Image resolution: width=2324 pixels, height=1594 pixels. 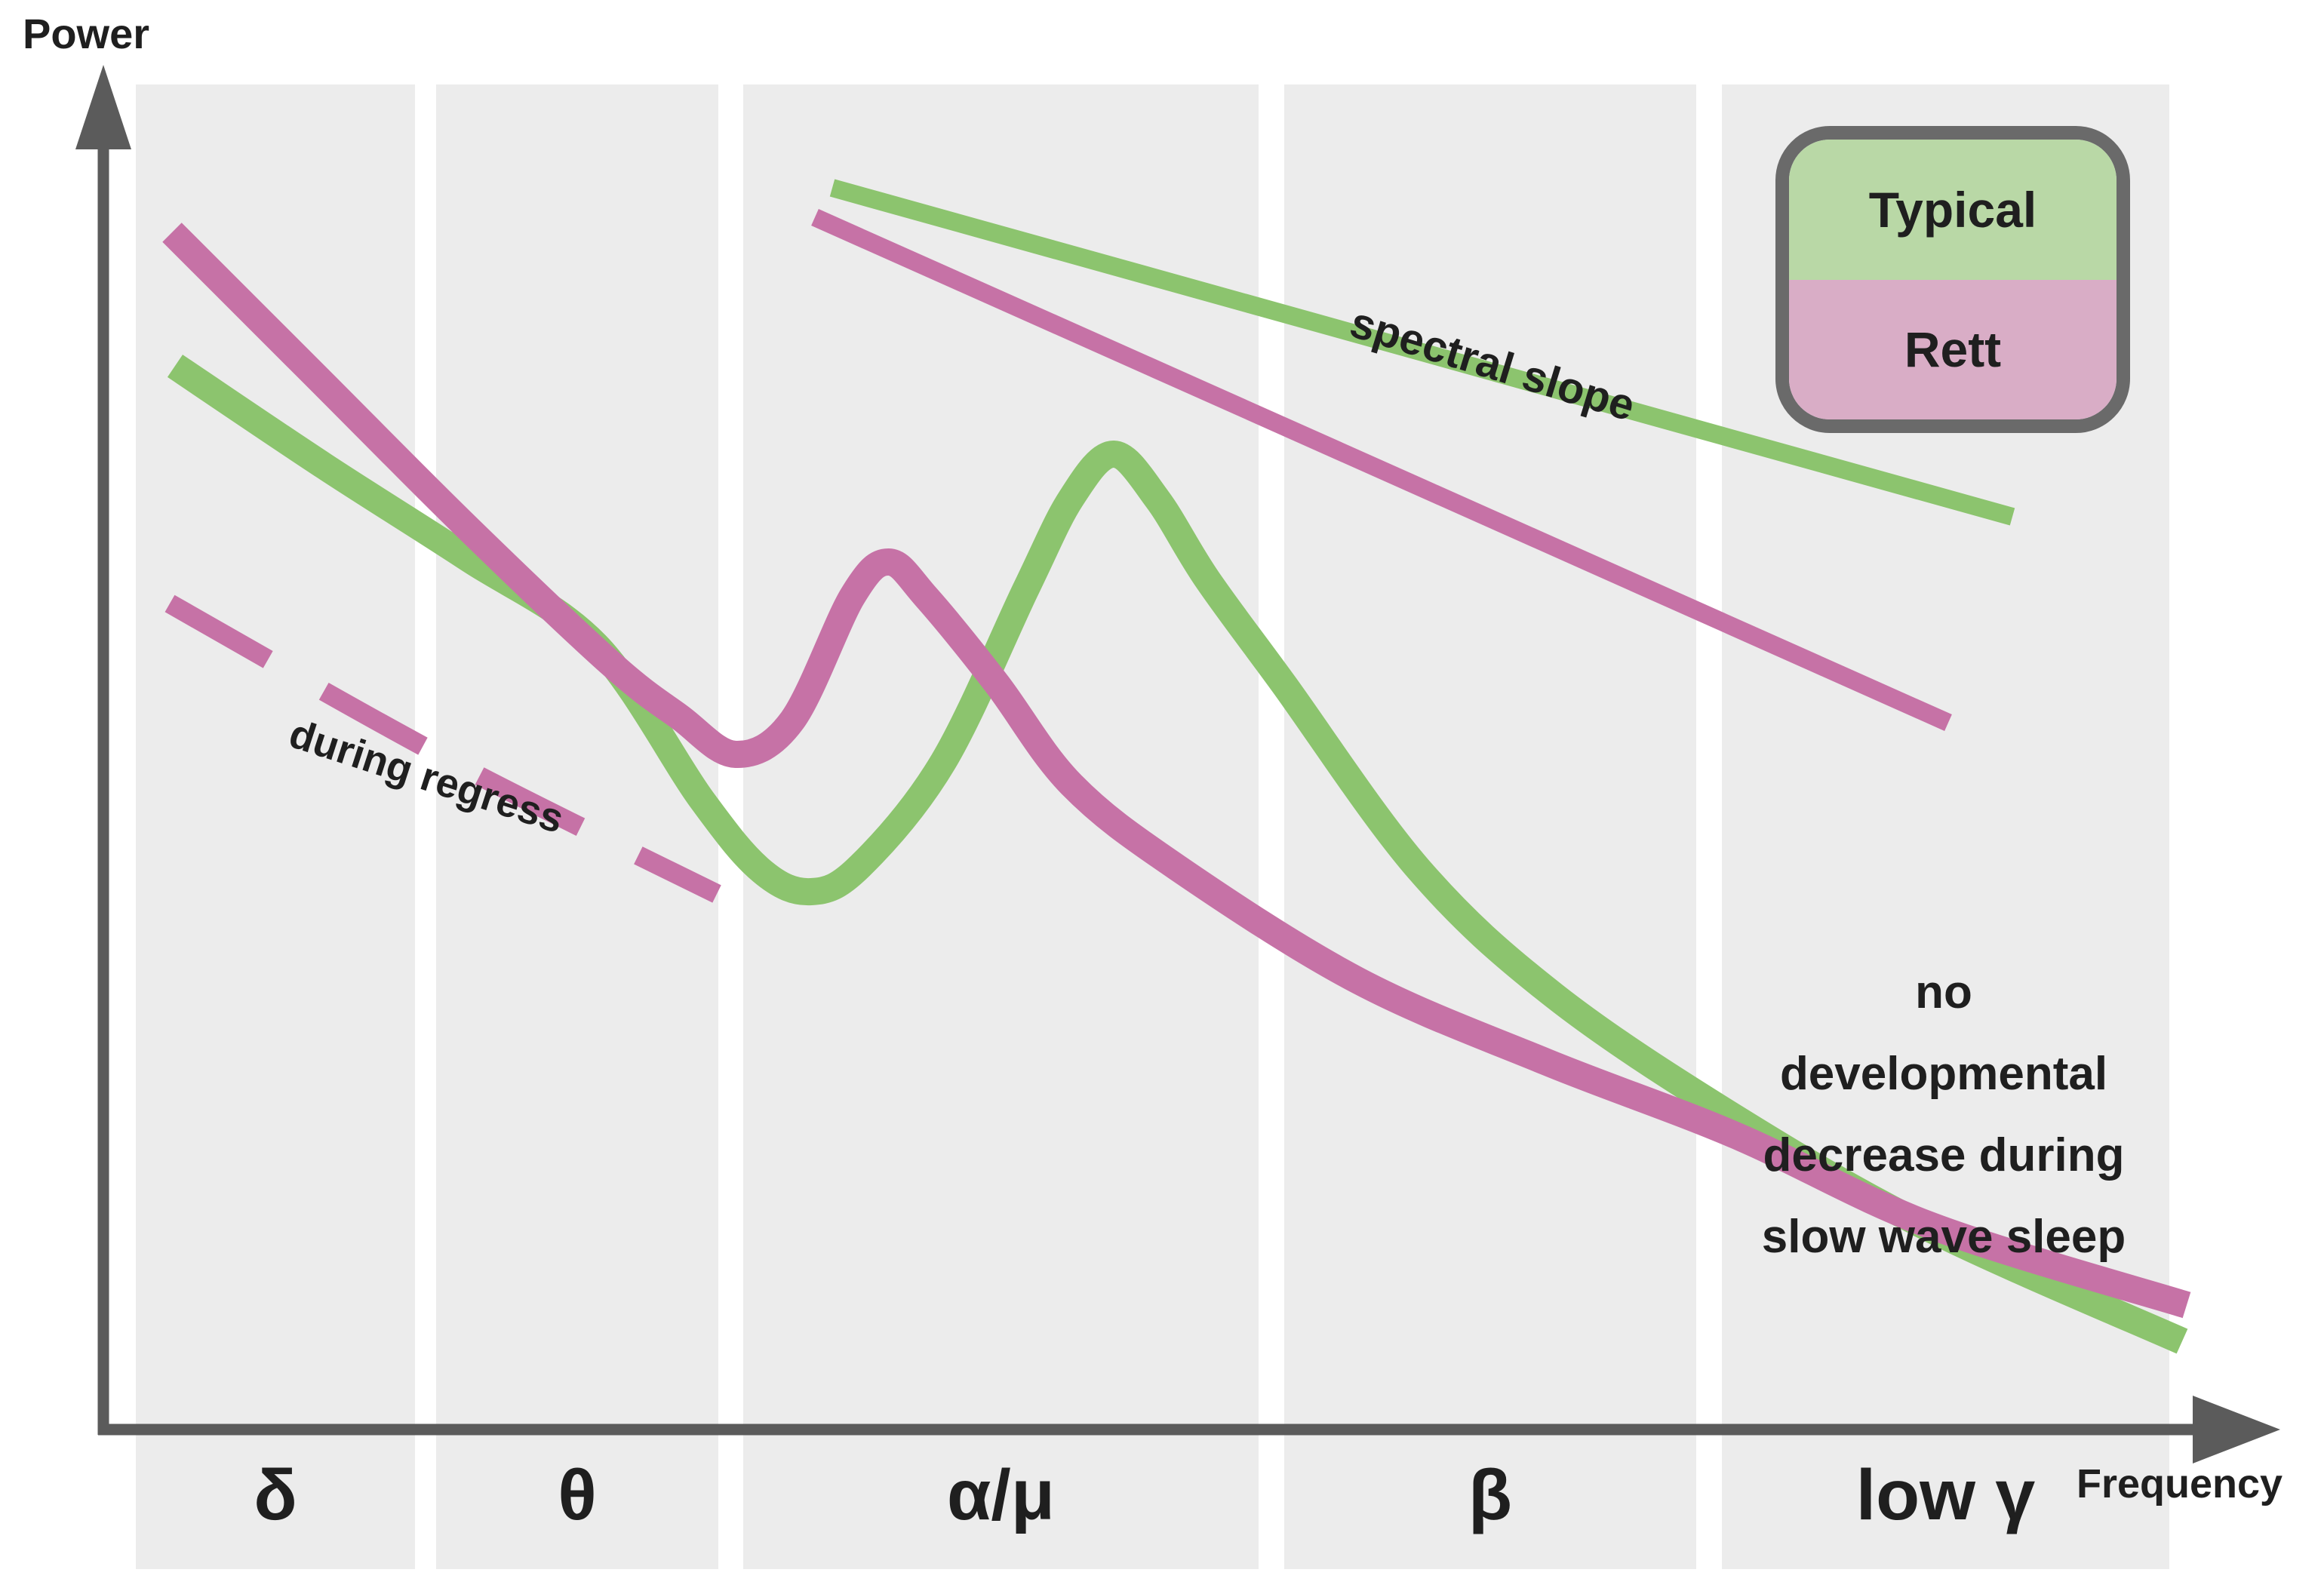 I want to click on band-label-theta: θ, so click(x=577, y=1495).